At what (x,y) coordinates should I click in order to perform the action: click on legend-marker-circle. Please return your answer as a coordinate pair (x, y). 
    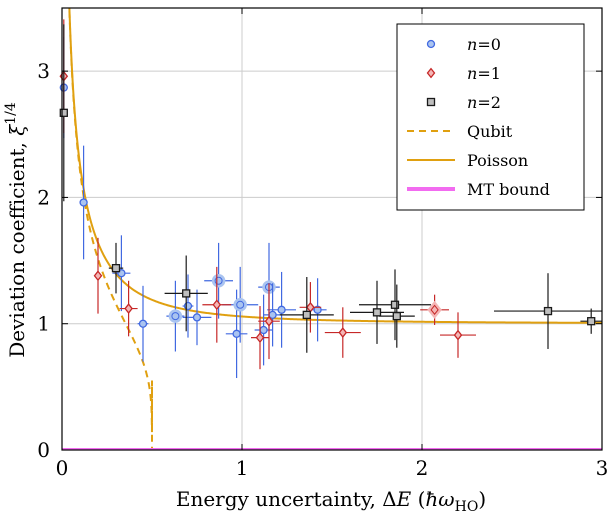
    Looking at the image, I should click on (431, 44).